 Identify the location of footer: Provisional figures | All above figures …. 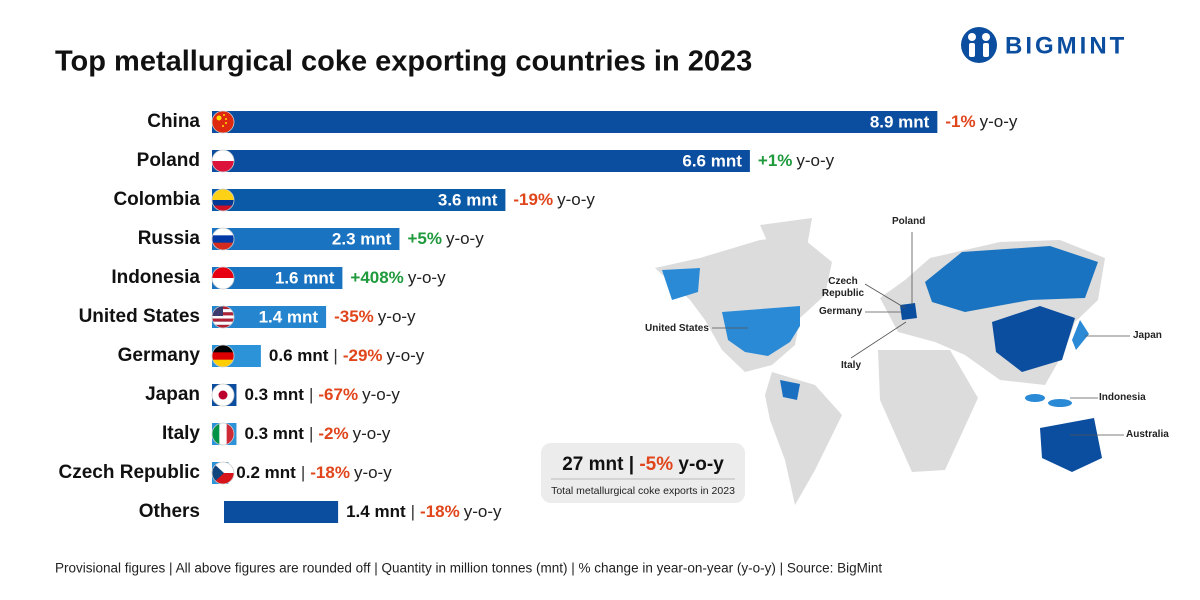
(468, 568).